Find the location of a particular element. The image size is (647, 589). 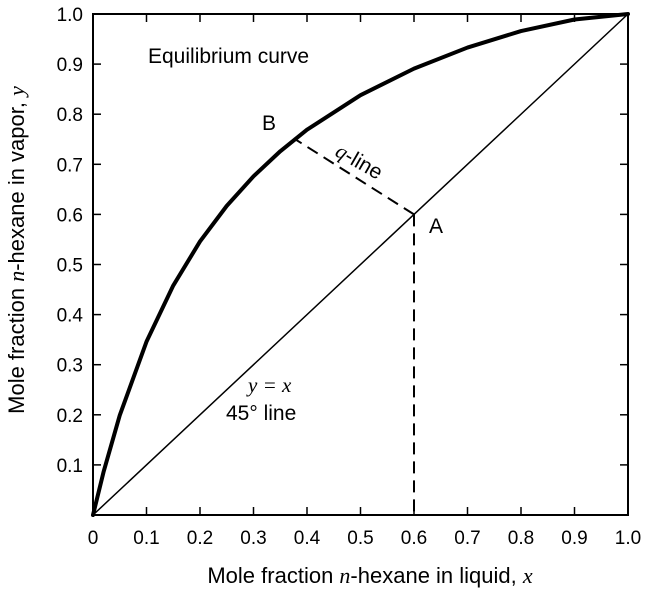

q-line is located at coordinates (354, 176).